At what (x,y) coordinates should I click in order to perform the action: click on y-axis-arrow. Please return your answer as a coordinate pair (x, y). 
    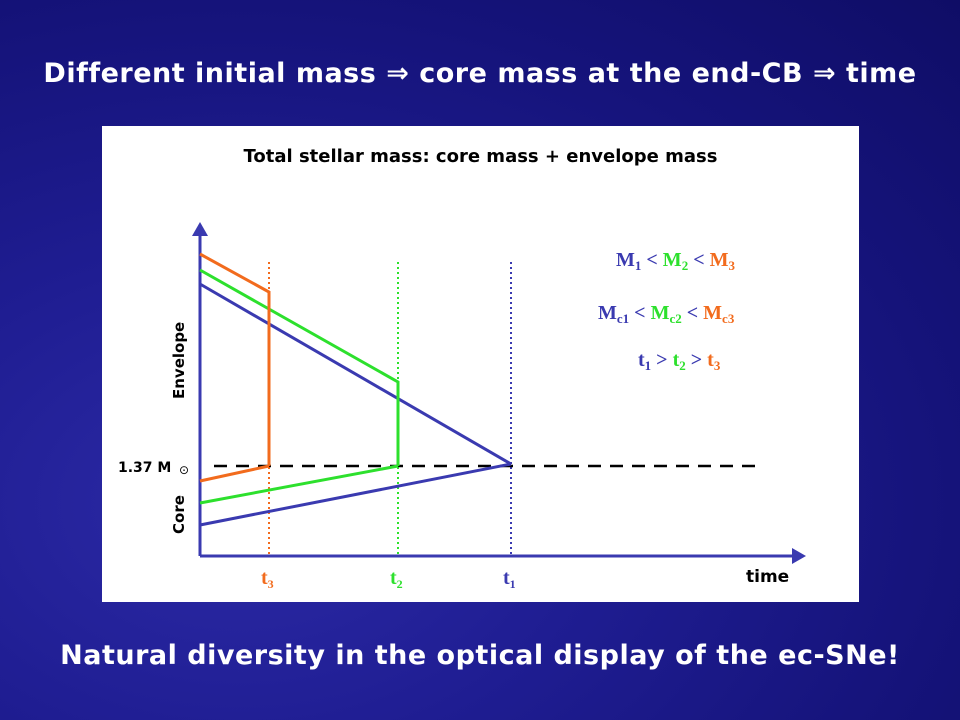
    Looking at the image, I should click on (200, 229).